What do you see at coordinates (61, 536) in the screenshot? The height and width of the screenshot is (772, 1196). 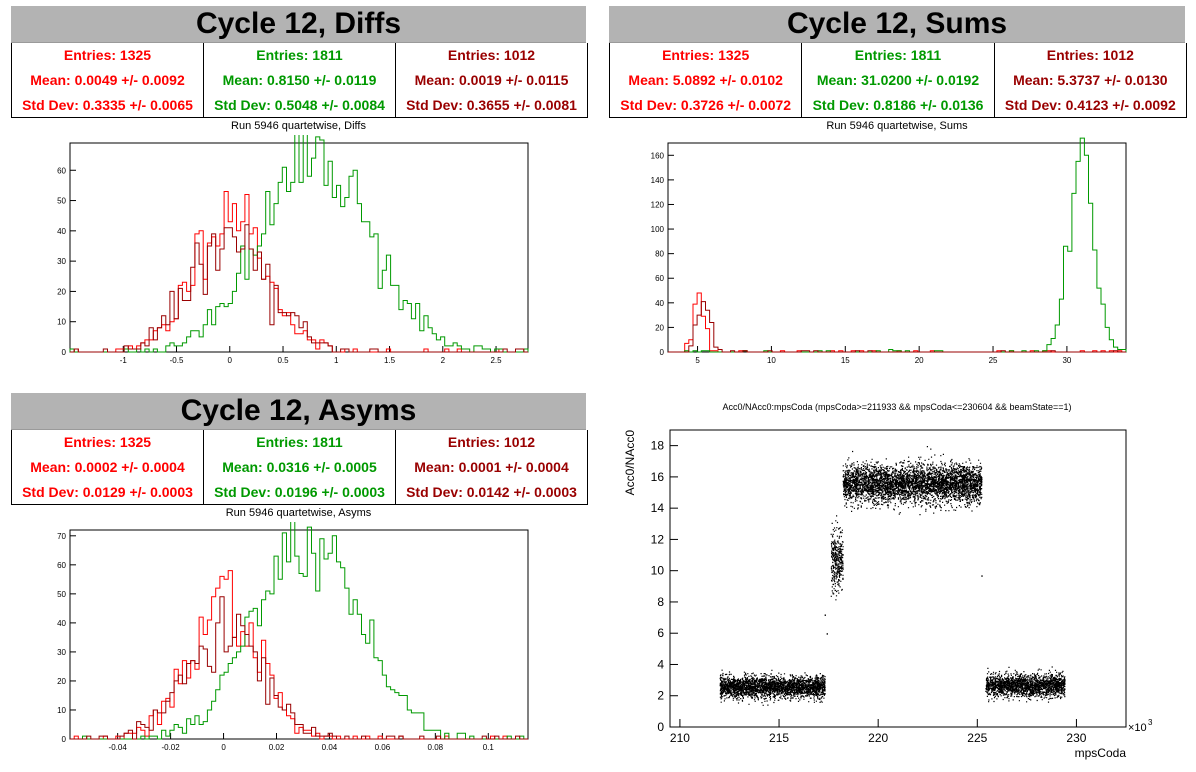 I see `y-tick-label: 70` at bounding box center [61, 536].